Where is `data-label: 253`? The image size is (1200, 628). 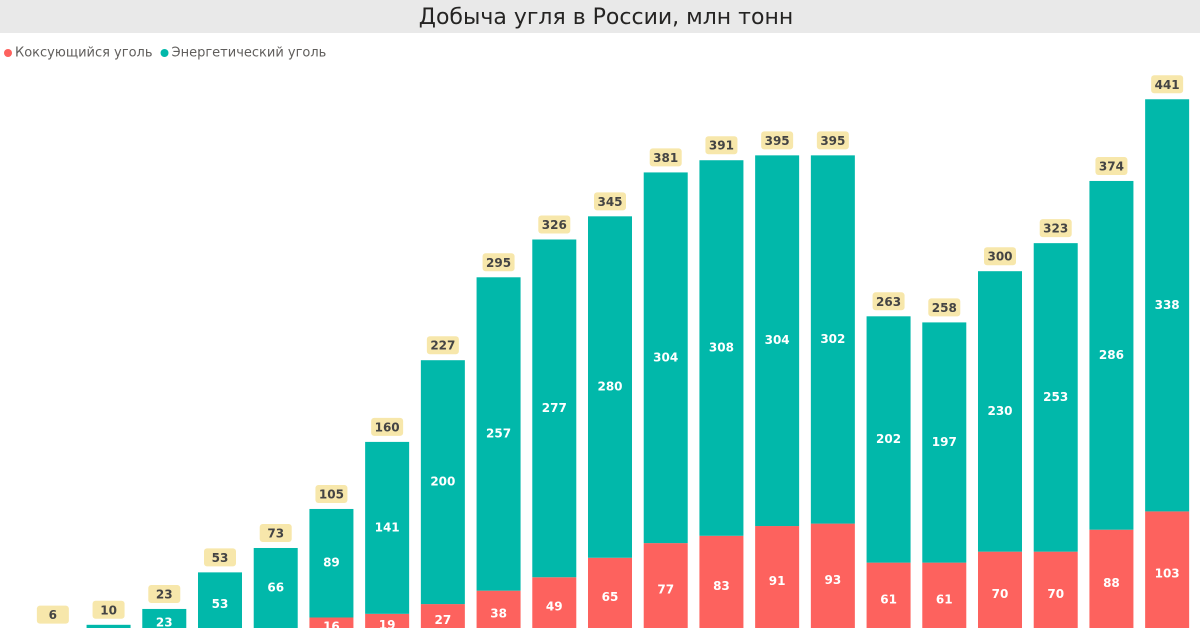
data-label: 253 is located at coordinates (1055, 397).